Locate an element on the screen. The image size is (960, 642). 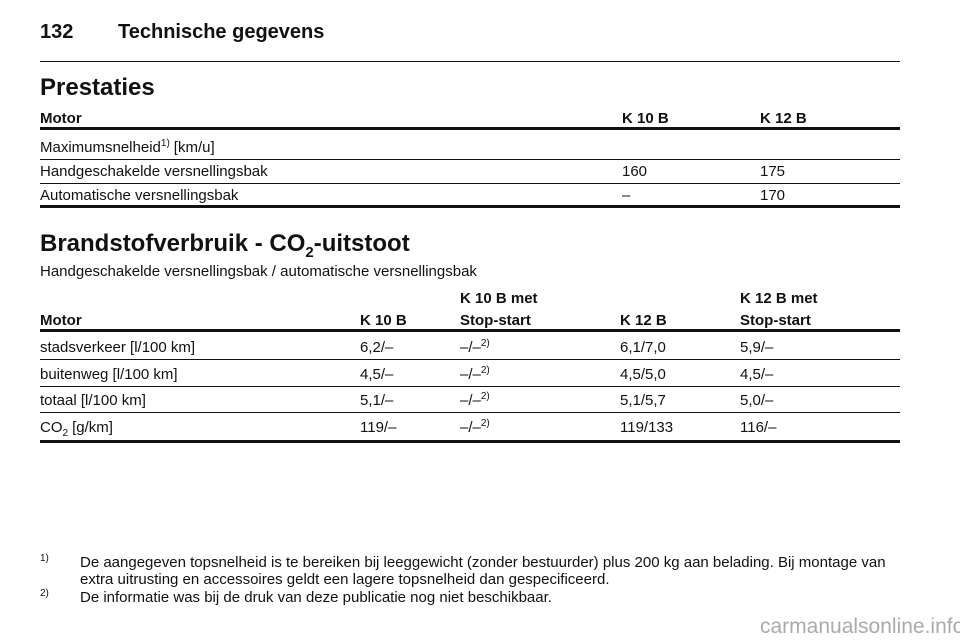
cell: 5,9/– is located at coordinates (757, 347).